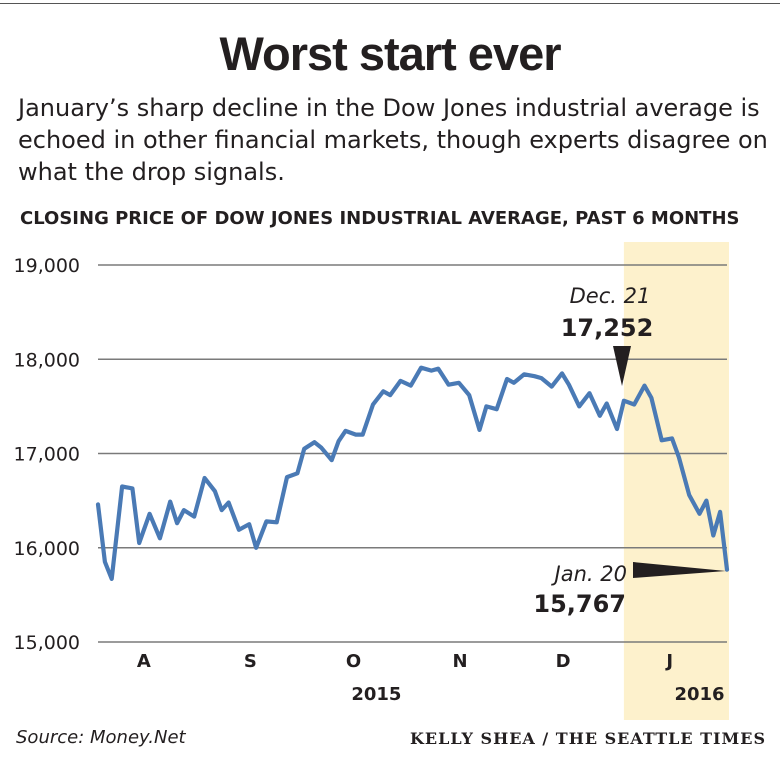 The image size is (780, 758). Describe the element at coordinates (668, 661) in the screenshot. I see `x-tick-label: J` at that location.